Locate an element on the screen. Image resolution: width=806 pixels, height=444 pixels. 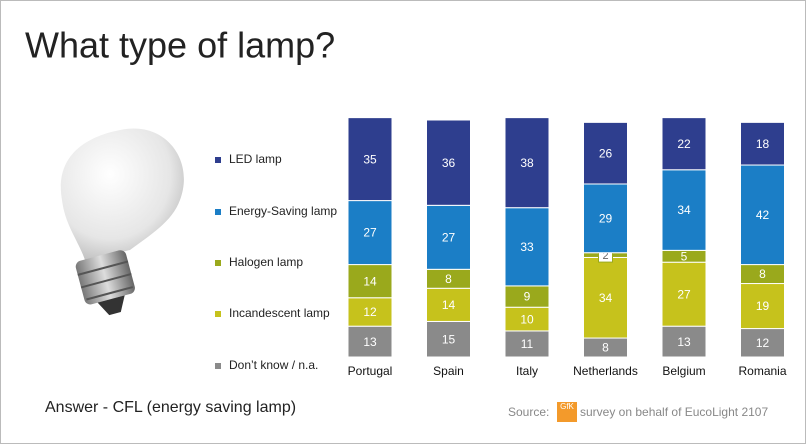
value-label: 29 is located at coordinates (606, 219).